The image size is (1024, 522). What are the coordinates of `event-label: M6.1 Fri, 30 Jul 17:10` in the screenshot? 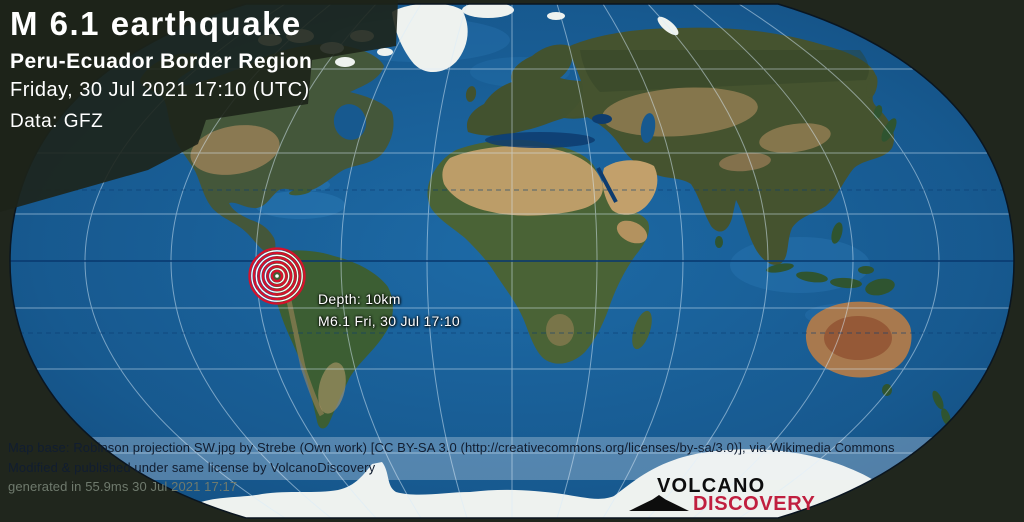 It's located at (389, 321).